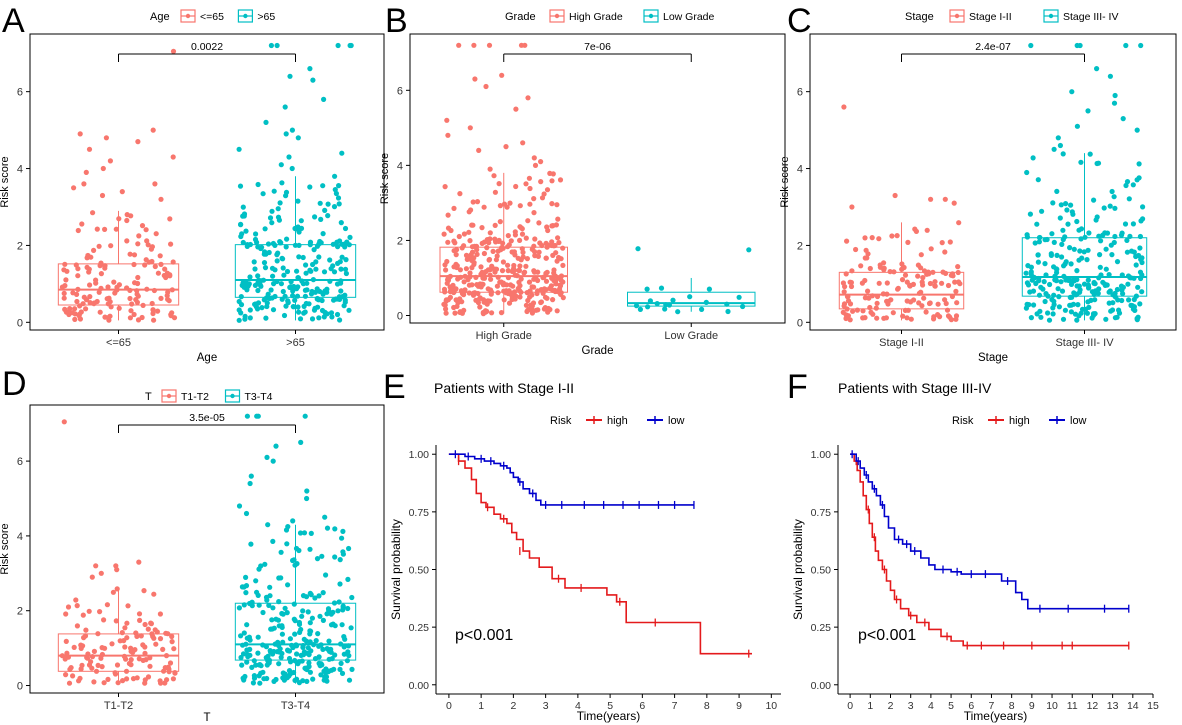 The width and height of the screenshot is (1182, 725). I want to click on x-axis-label: Grade, so click(598, 351).